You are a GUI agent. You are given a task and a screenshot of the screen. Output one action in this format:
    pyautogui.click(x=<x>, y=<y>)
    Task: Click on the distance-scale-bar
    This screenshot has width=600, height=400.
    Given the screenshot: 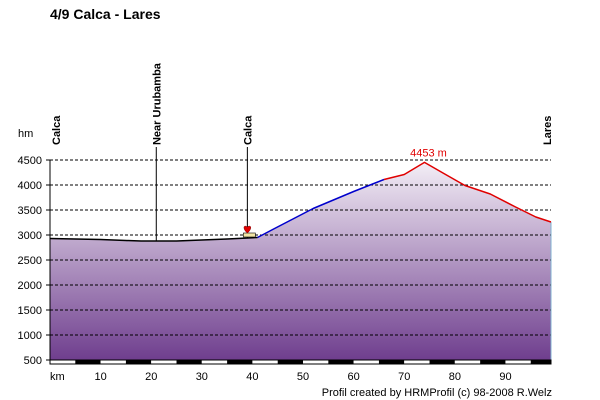 What is the action you would take?
    pyautogui.click(x=300, y=362)
    